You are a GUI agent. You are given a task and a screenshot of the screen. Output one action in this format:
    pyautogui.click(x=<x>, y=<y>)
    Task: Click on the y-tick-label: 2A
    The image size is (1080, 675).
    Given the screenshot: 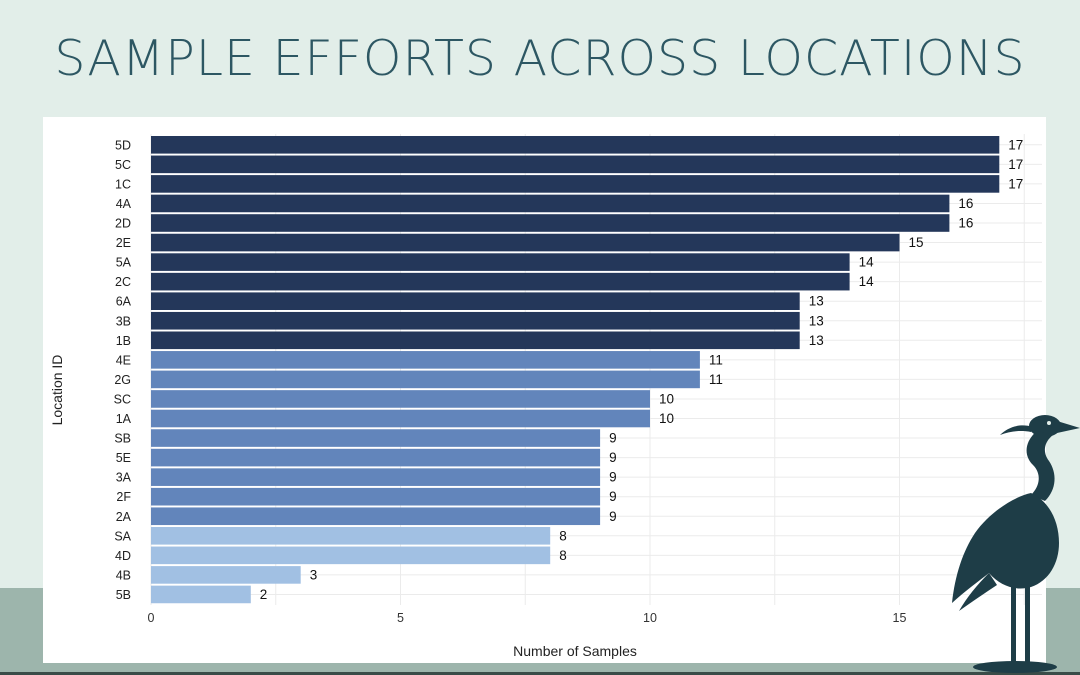 What is the action you would take?
    pyautogui.click(x=124, y=517)
    